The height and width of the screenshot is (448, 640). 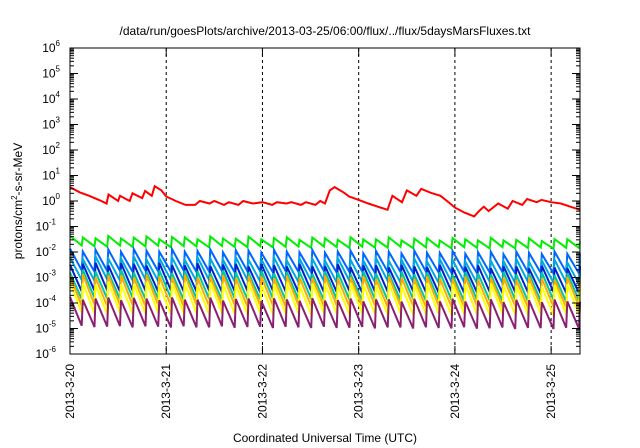 I want to click on y-tick-label: 10⁰, so click(x=51, y=200).